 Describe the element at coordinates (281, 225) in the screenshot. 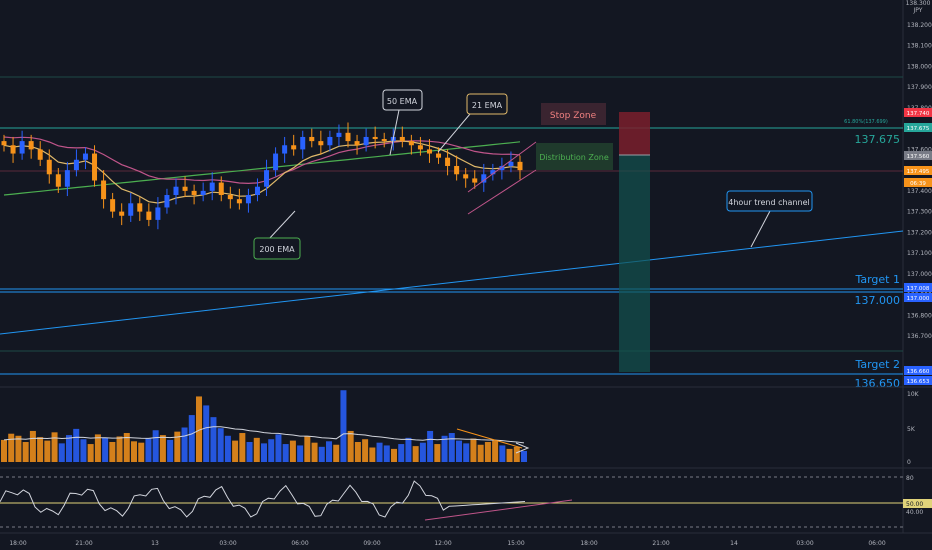

I see `callout-200-ema-pointer` at that location.